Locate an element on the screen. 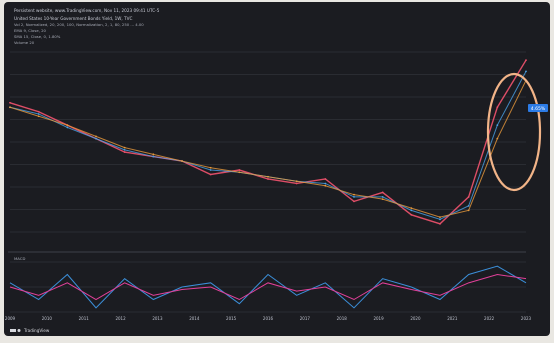 This screenshot has width=554, height=343. lower-pane-grid is located at coordinates (268, 287).